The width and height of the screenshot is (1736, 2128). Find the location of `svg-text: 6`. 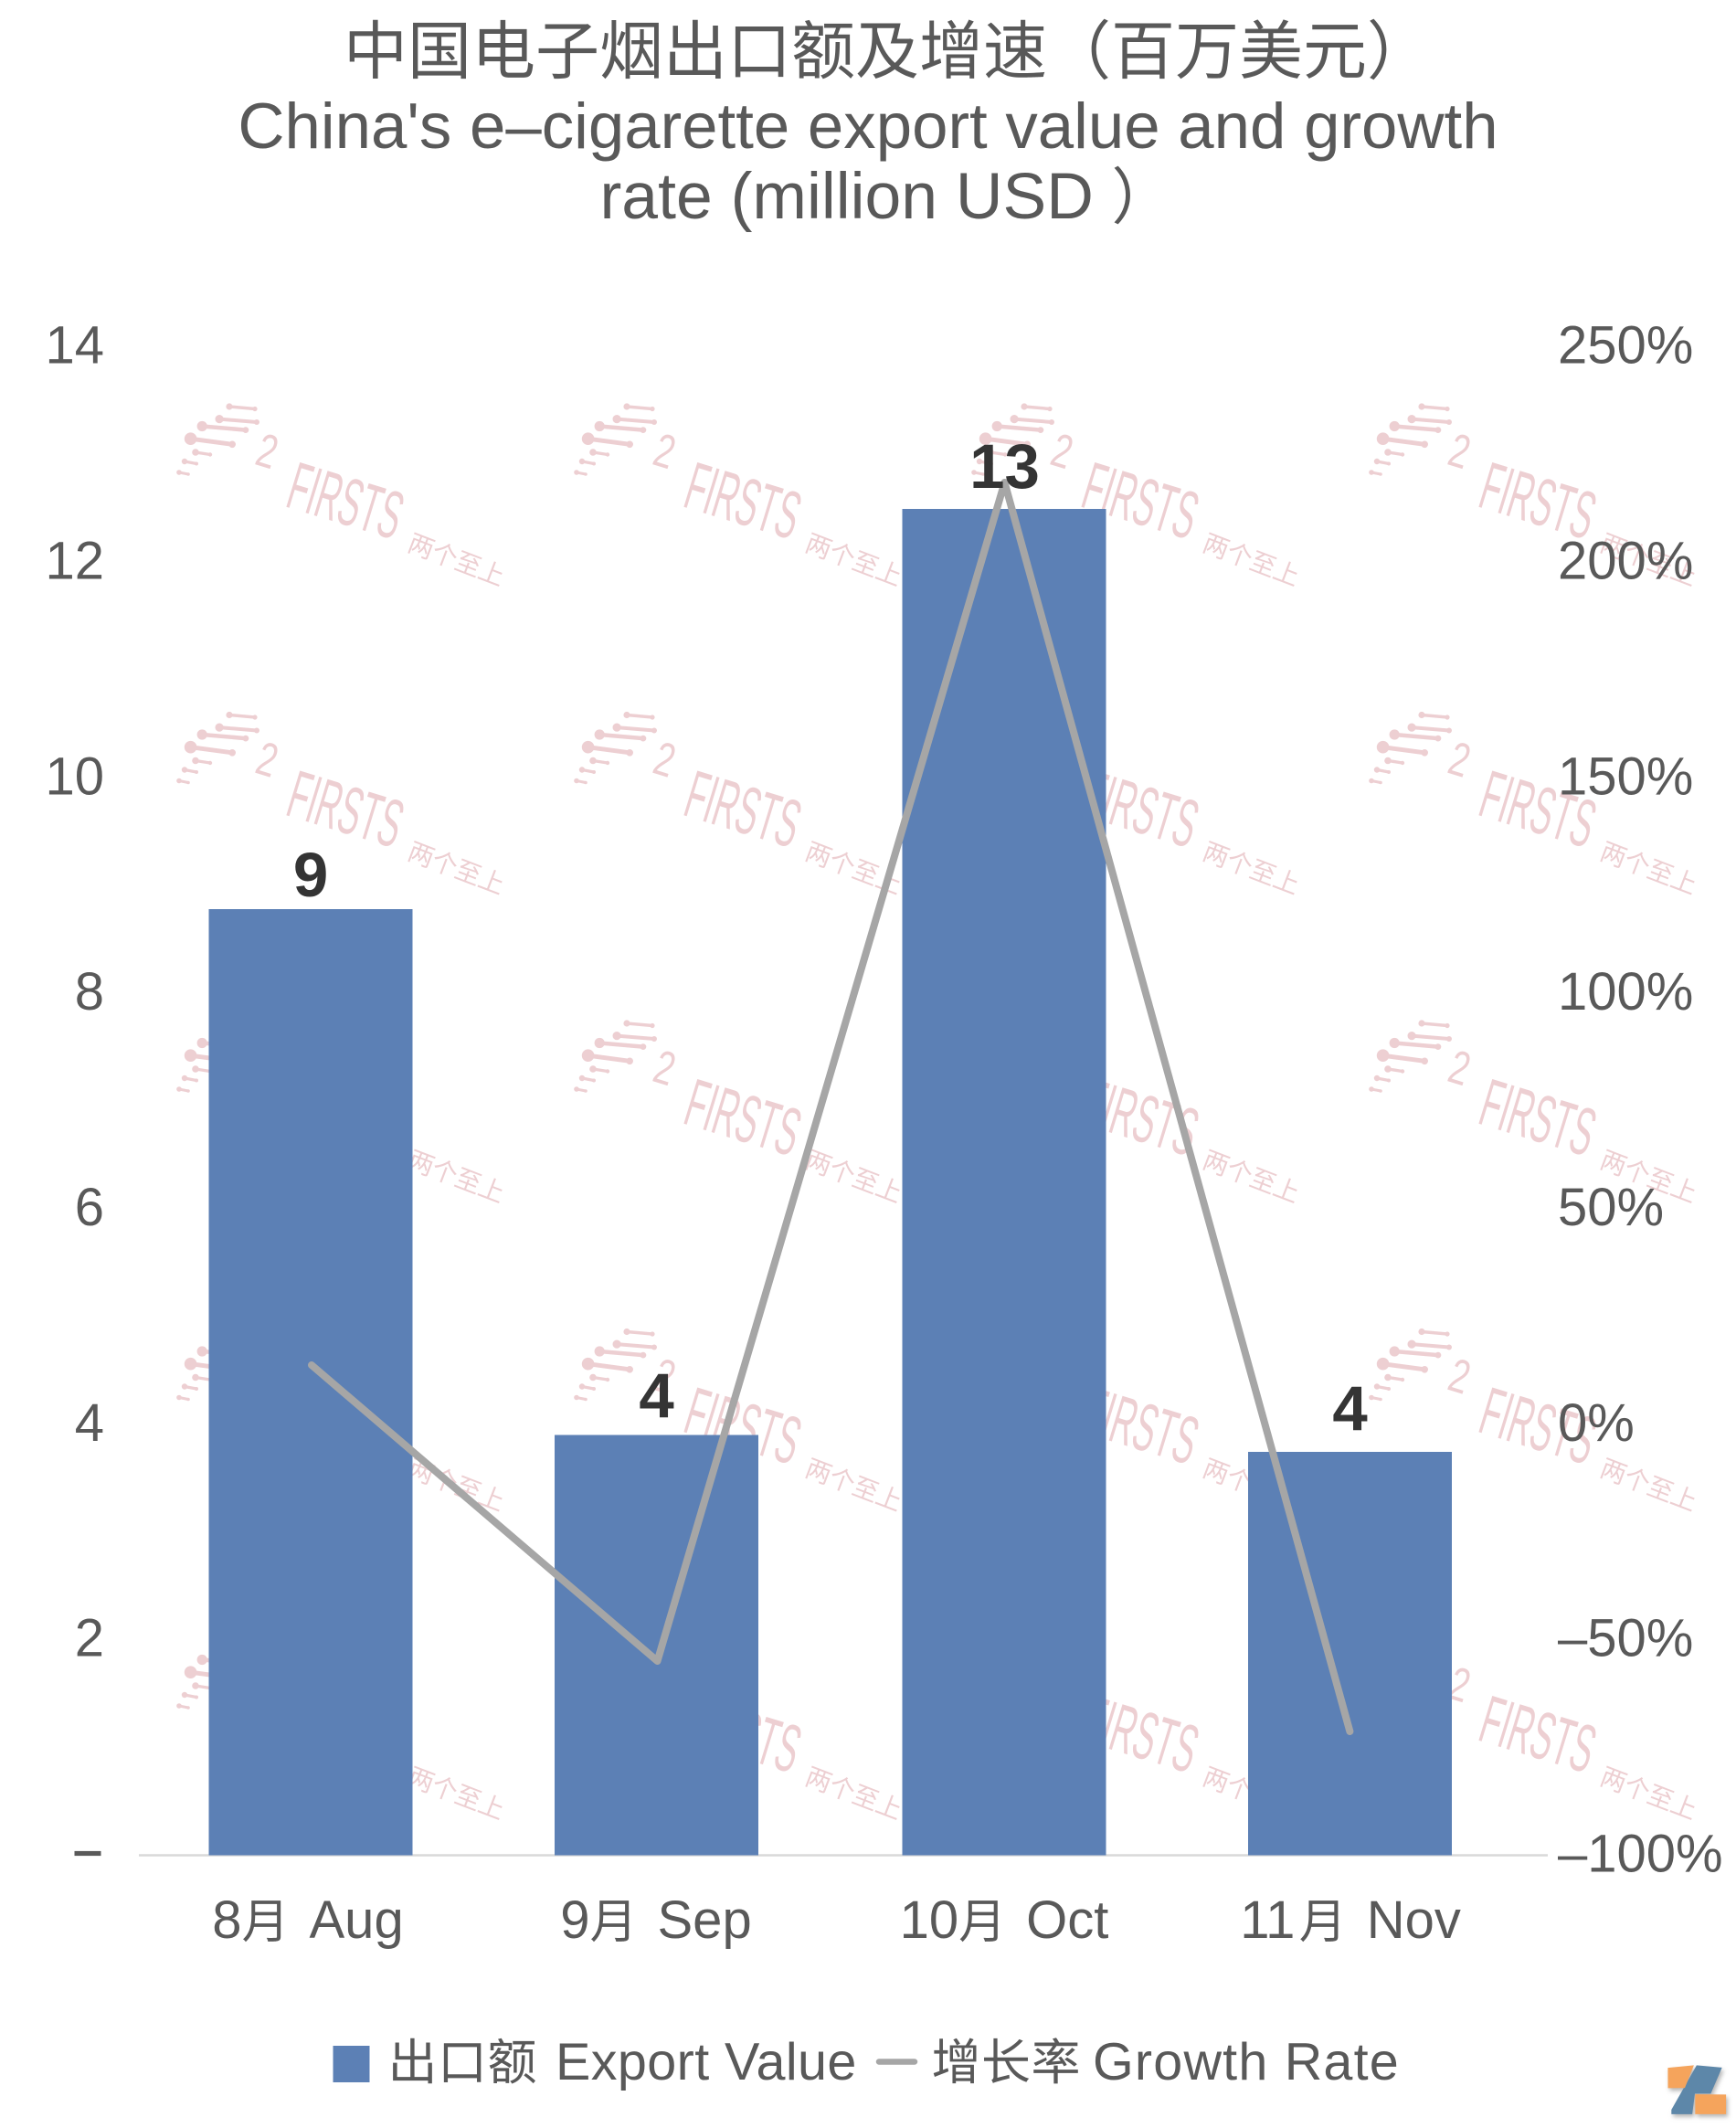

svg-text: 6 is located at coordinates (89, 1207).